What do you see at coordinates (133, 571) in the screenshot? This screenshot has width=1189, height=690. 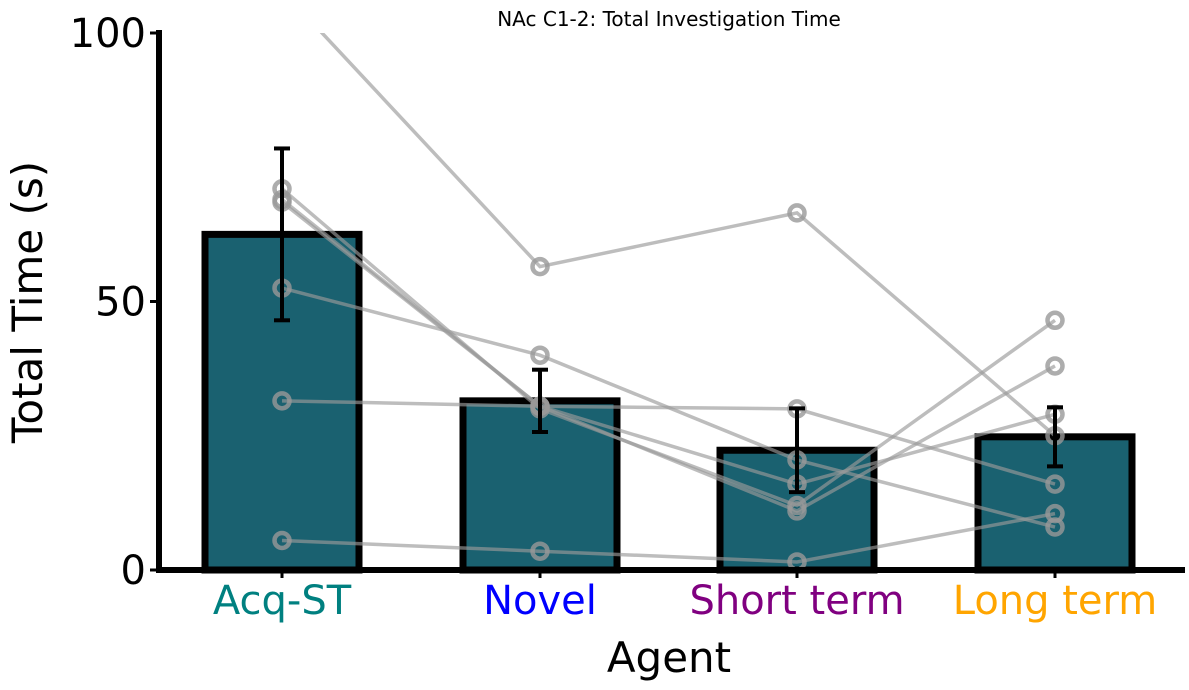 I see `y-tick-label: 0` at bounding box center [133, 571].